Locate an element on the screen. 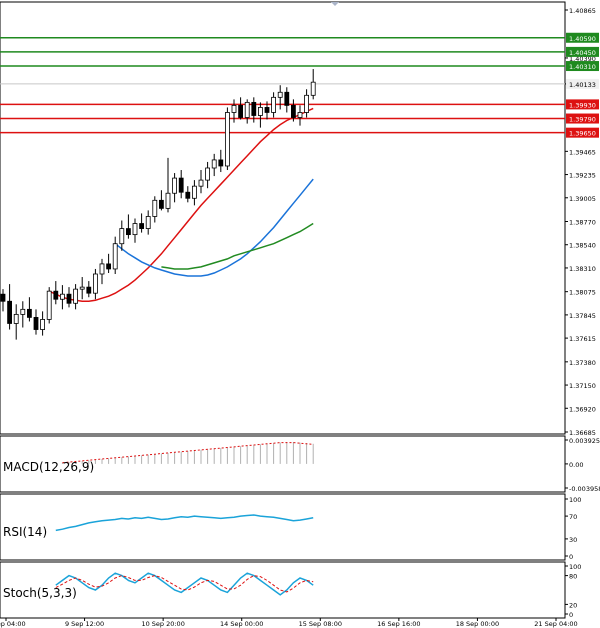 The width and height of the screenshot is (600, 628). rsi-axis-tick-label: 100 is located at coordinates (575, 500).